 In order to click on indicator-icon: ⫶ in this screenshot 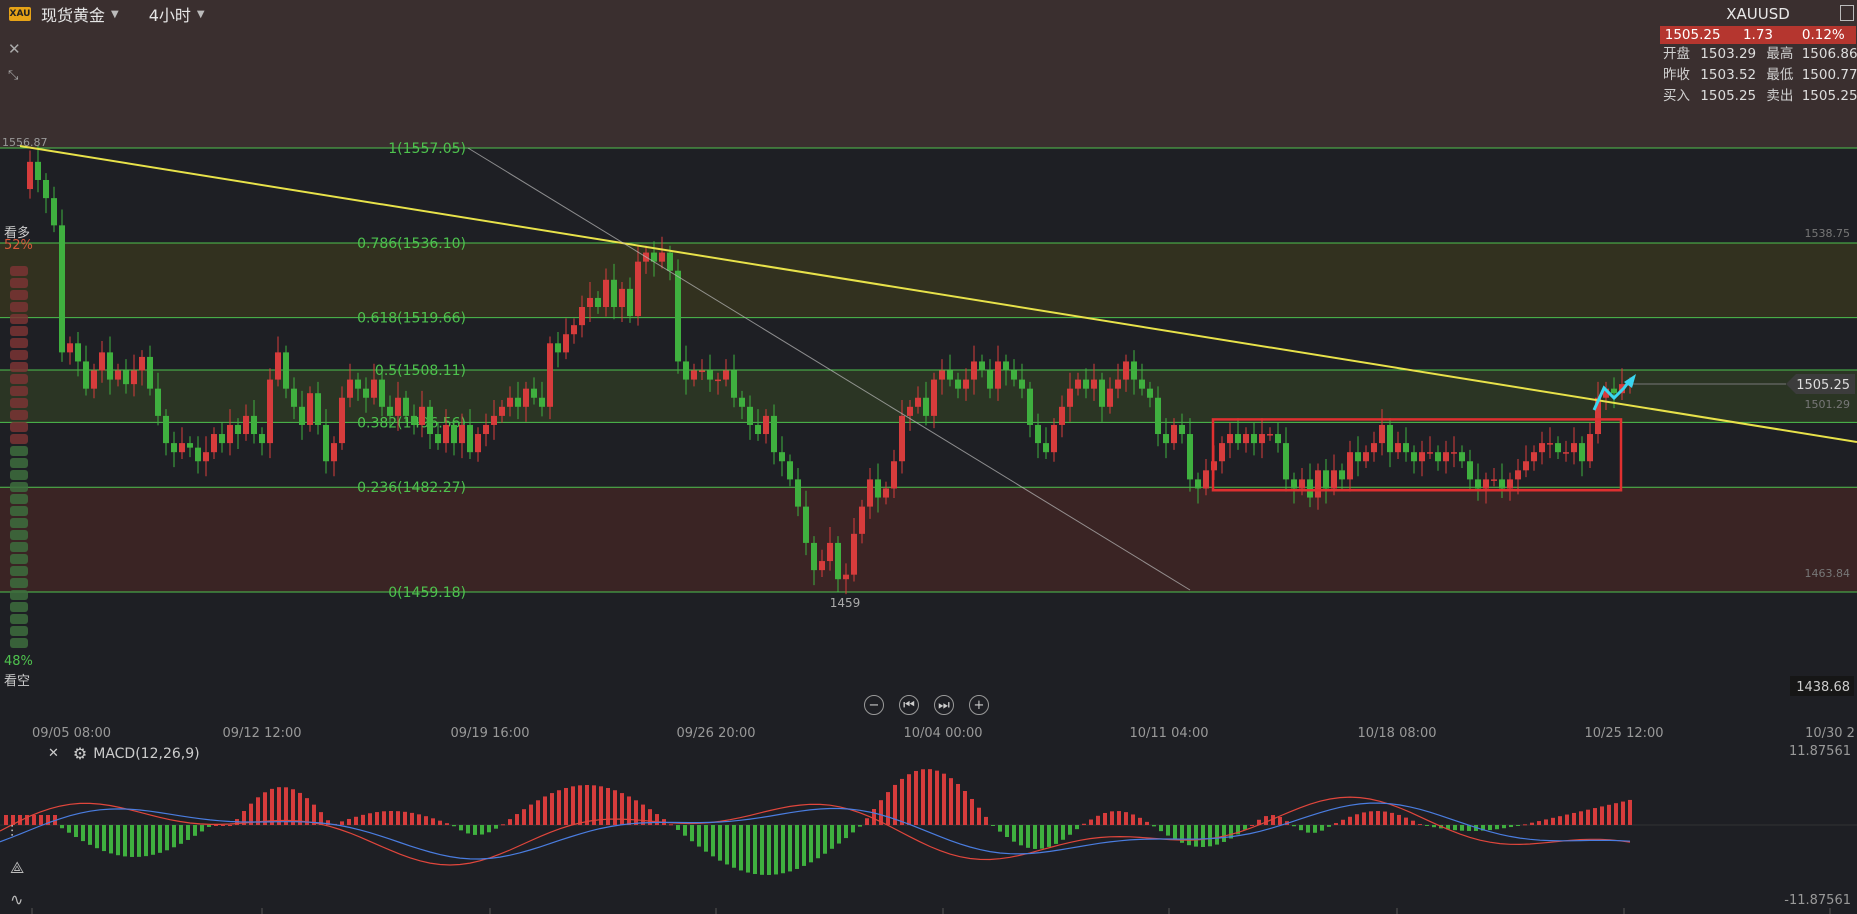, I will do `click(12, 831)`.